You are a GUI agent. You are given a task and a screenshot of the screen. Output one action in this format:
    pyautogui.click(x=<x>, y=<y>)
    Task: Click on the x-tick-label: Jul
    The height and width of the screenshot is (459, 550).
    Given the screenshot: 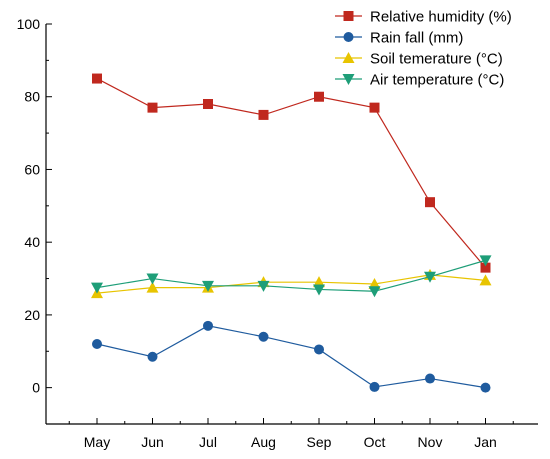 What is the action you would take?
    pyautogui.click(x=208, y=442)
    